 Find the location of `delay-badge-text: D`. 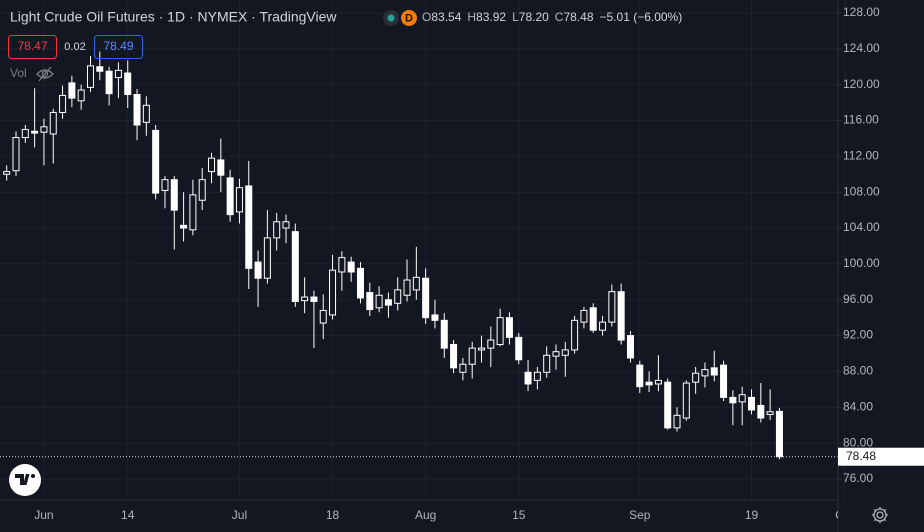

delay-badge-text: D is located at coordinates (409, 18).